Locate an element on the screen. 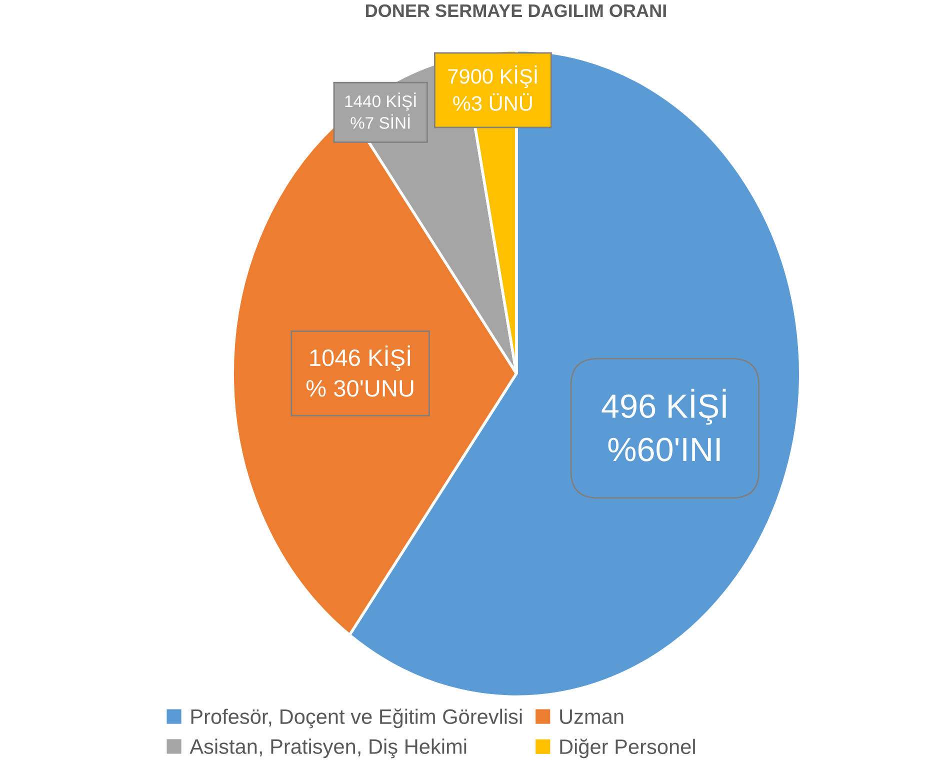 This screenshot has height=777, width=928. data-label: 496 KİŞİ %60'INI is located at coordinates (664, 425).